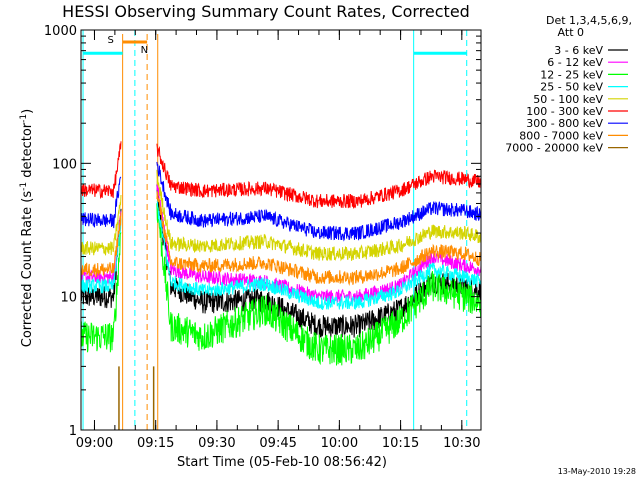 The image size is (640, 485). Describe the element at coordinates (282, 462) in the screenshot. I see `x-axis-label: Start Time (05-Feb-10 08:56:42)` at that location.